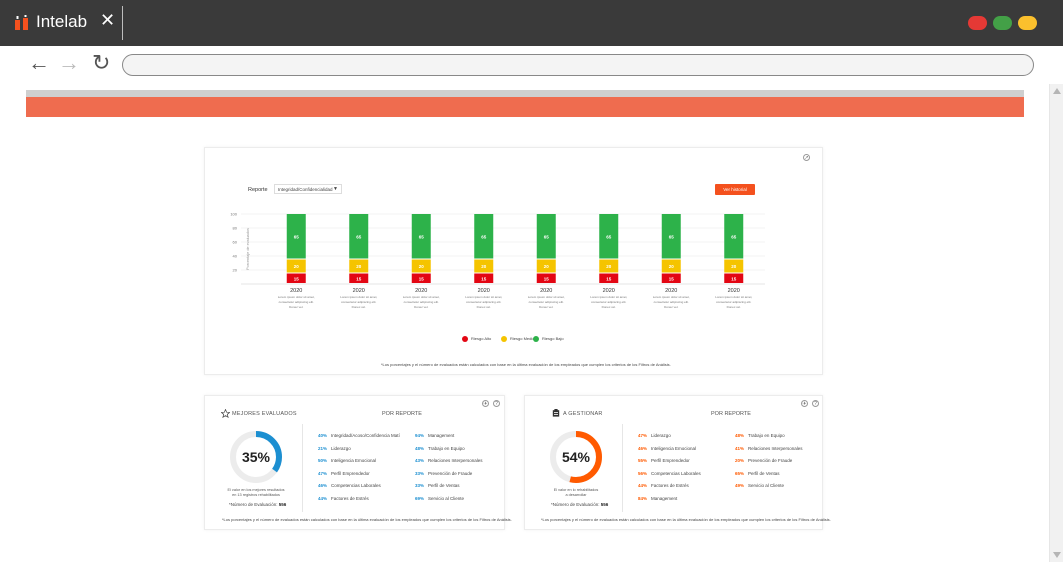 The width and height of the screenshot is (1063, 573). Describe the element at coordinates (235, 242) in the screenshot. I see `y-tick-label: 60` at that location.